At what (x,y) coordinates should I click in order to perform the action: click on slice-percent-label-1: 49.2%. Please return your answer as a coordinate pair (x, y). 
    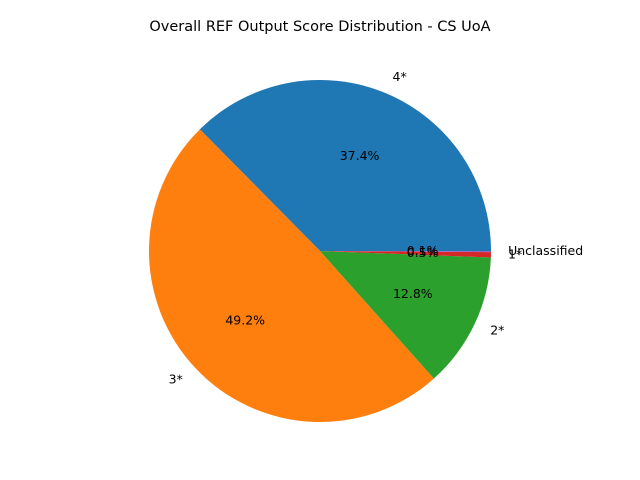
    Looking at the image, I should click on (245, 320).